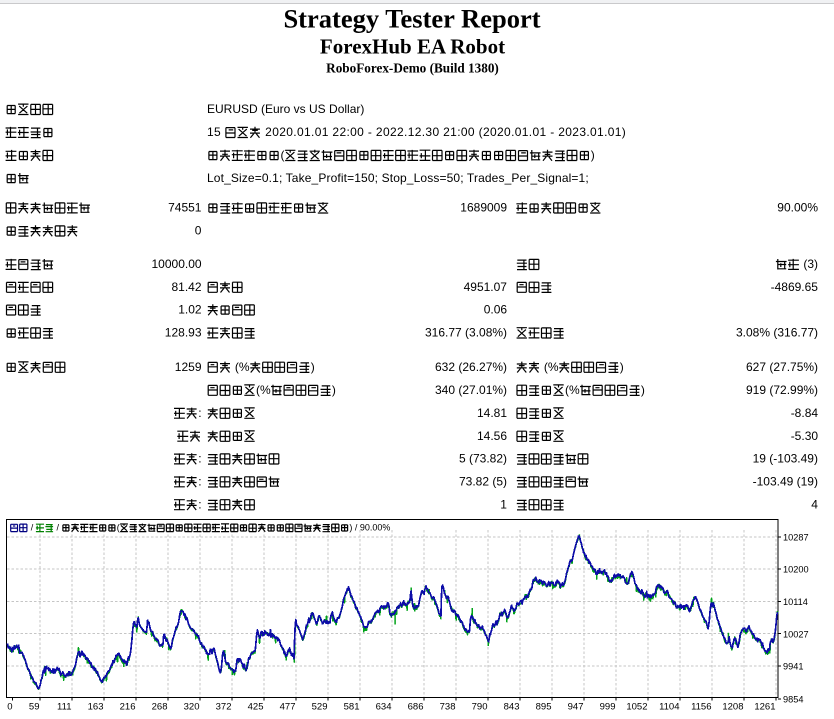  What do you see at coordinates (96, 707) in the screenshot?
I see `svg-text: 163` at bounding box center [96, 707].